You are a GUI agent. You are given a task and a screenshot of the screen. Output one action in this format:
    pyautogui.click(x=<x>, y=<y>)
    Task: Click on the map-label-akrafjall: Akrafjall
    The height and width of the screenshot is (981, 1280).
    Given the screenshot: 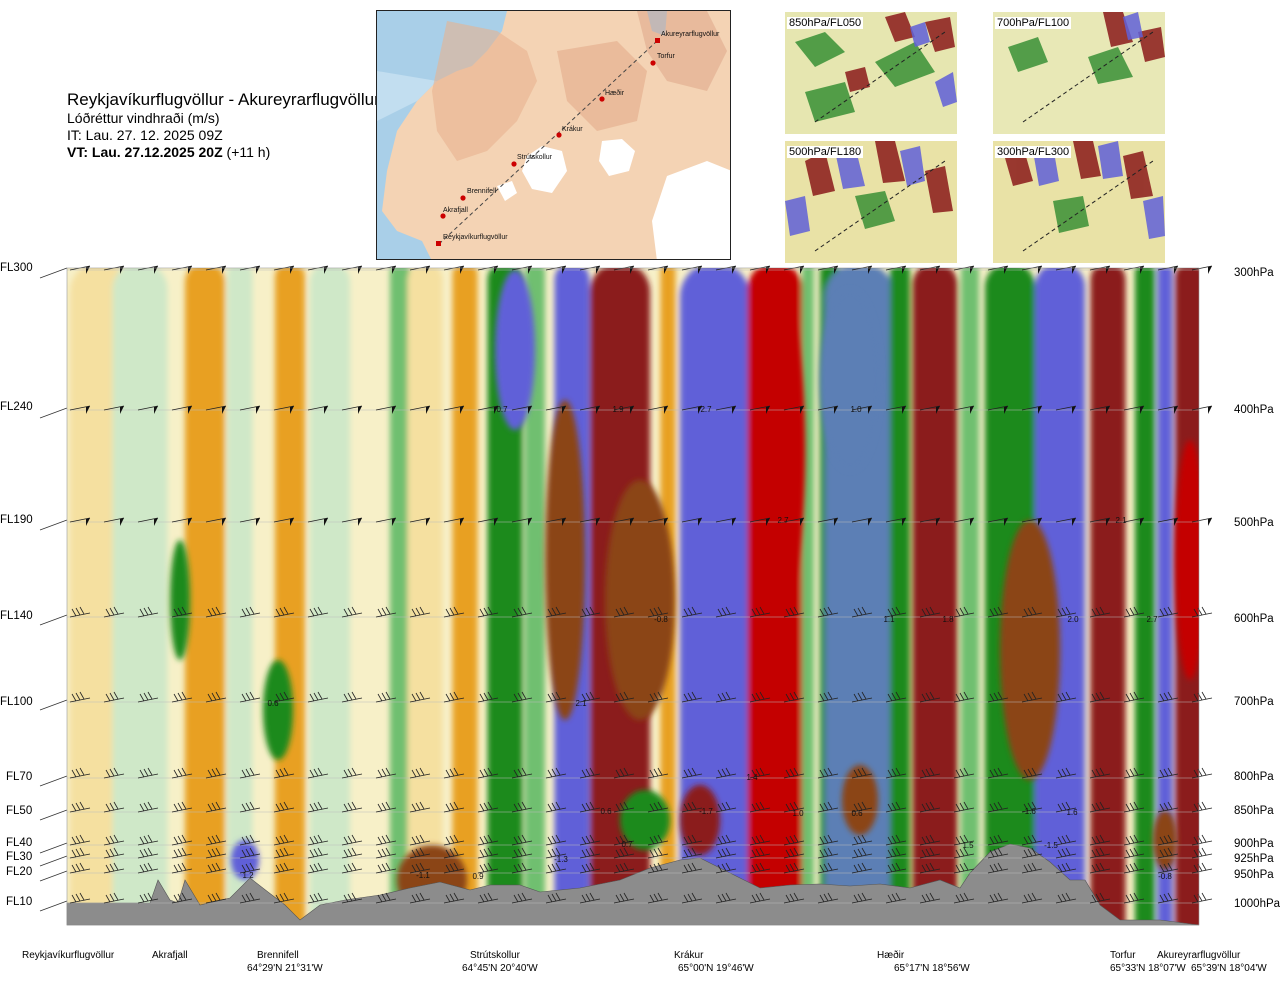 What is the action you would take?
    pyautogui.click(x=455, y=210)
    